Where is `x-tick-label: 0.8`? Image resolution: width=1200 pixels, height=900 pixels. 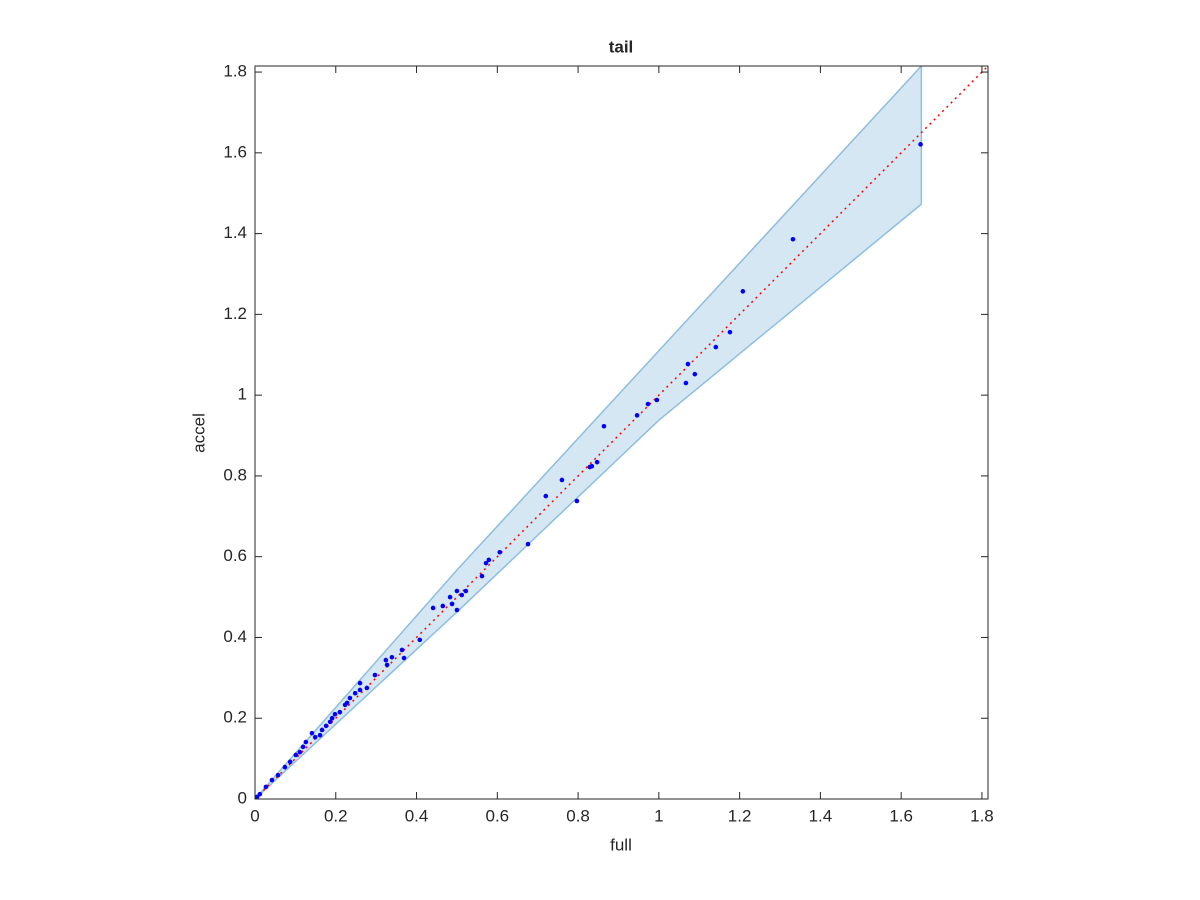 x-tick-label: 0.8 is located at coordinates (578, 815).